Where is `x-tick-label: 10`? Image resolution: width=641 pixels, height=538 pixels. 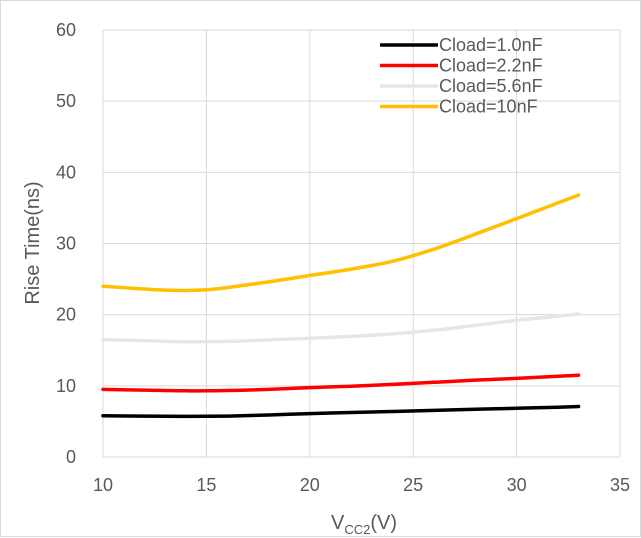
x-tick-label: 10 is located at coordinates (103, 485).